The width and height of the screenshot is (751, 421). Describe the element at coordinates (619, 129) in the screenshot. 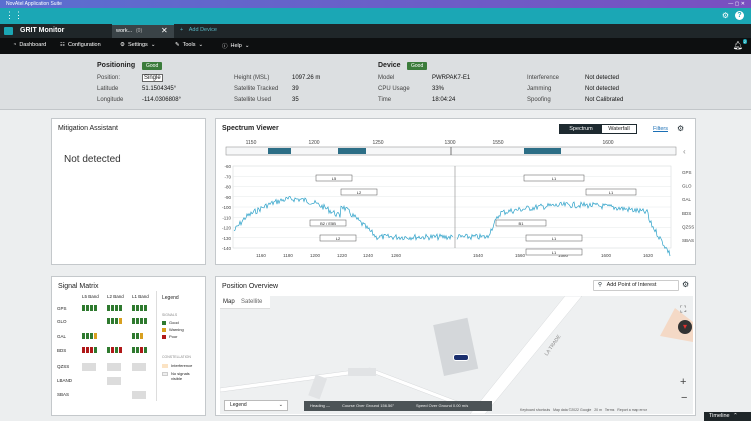

I see `tab-waterfall: Waterfall` at that location.